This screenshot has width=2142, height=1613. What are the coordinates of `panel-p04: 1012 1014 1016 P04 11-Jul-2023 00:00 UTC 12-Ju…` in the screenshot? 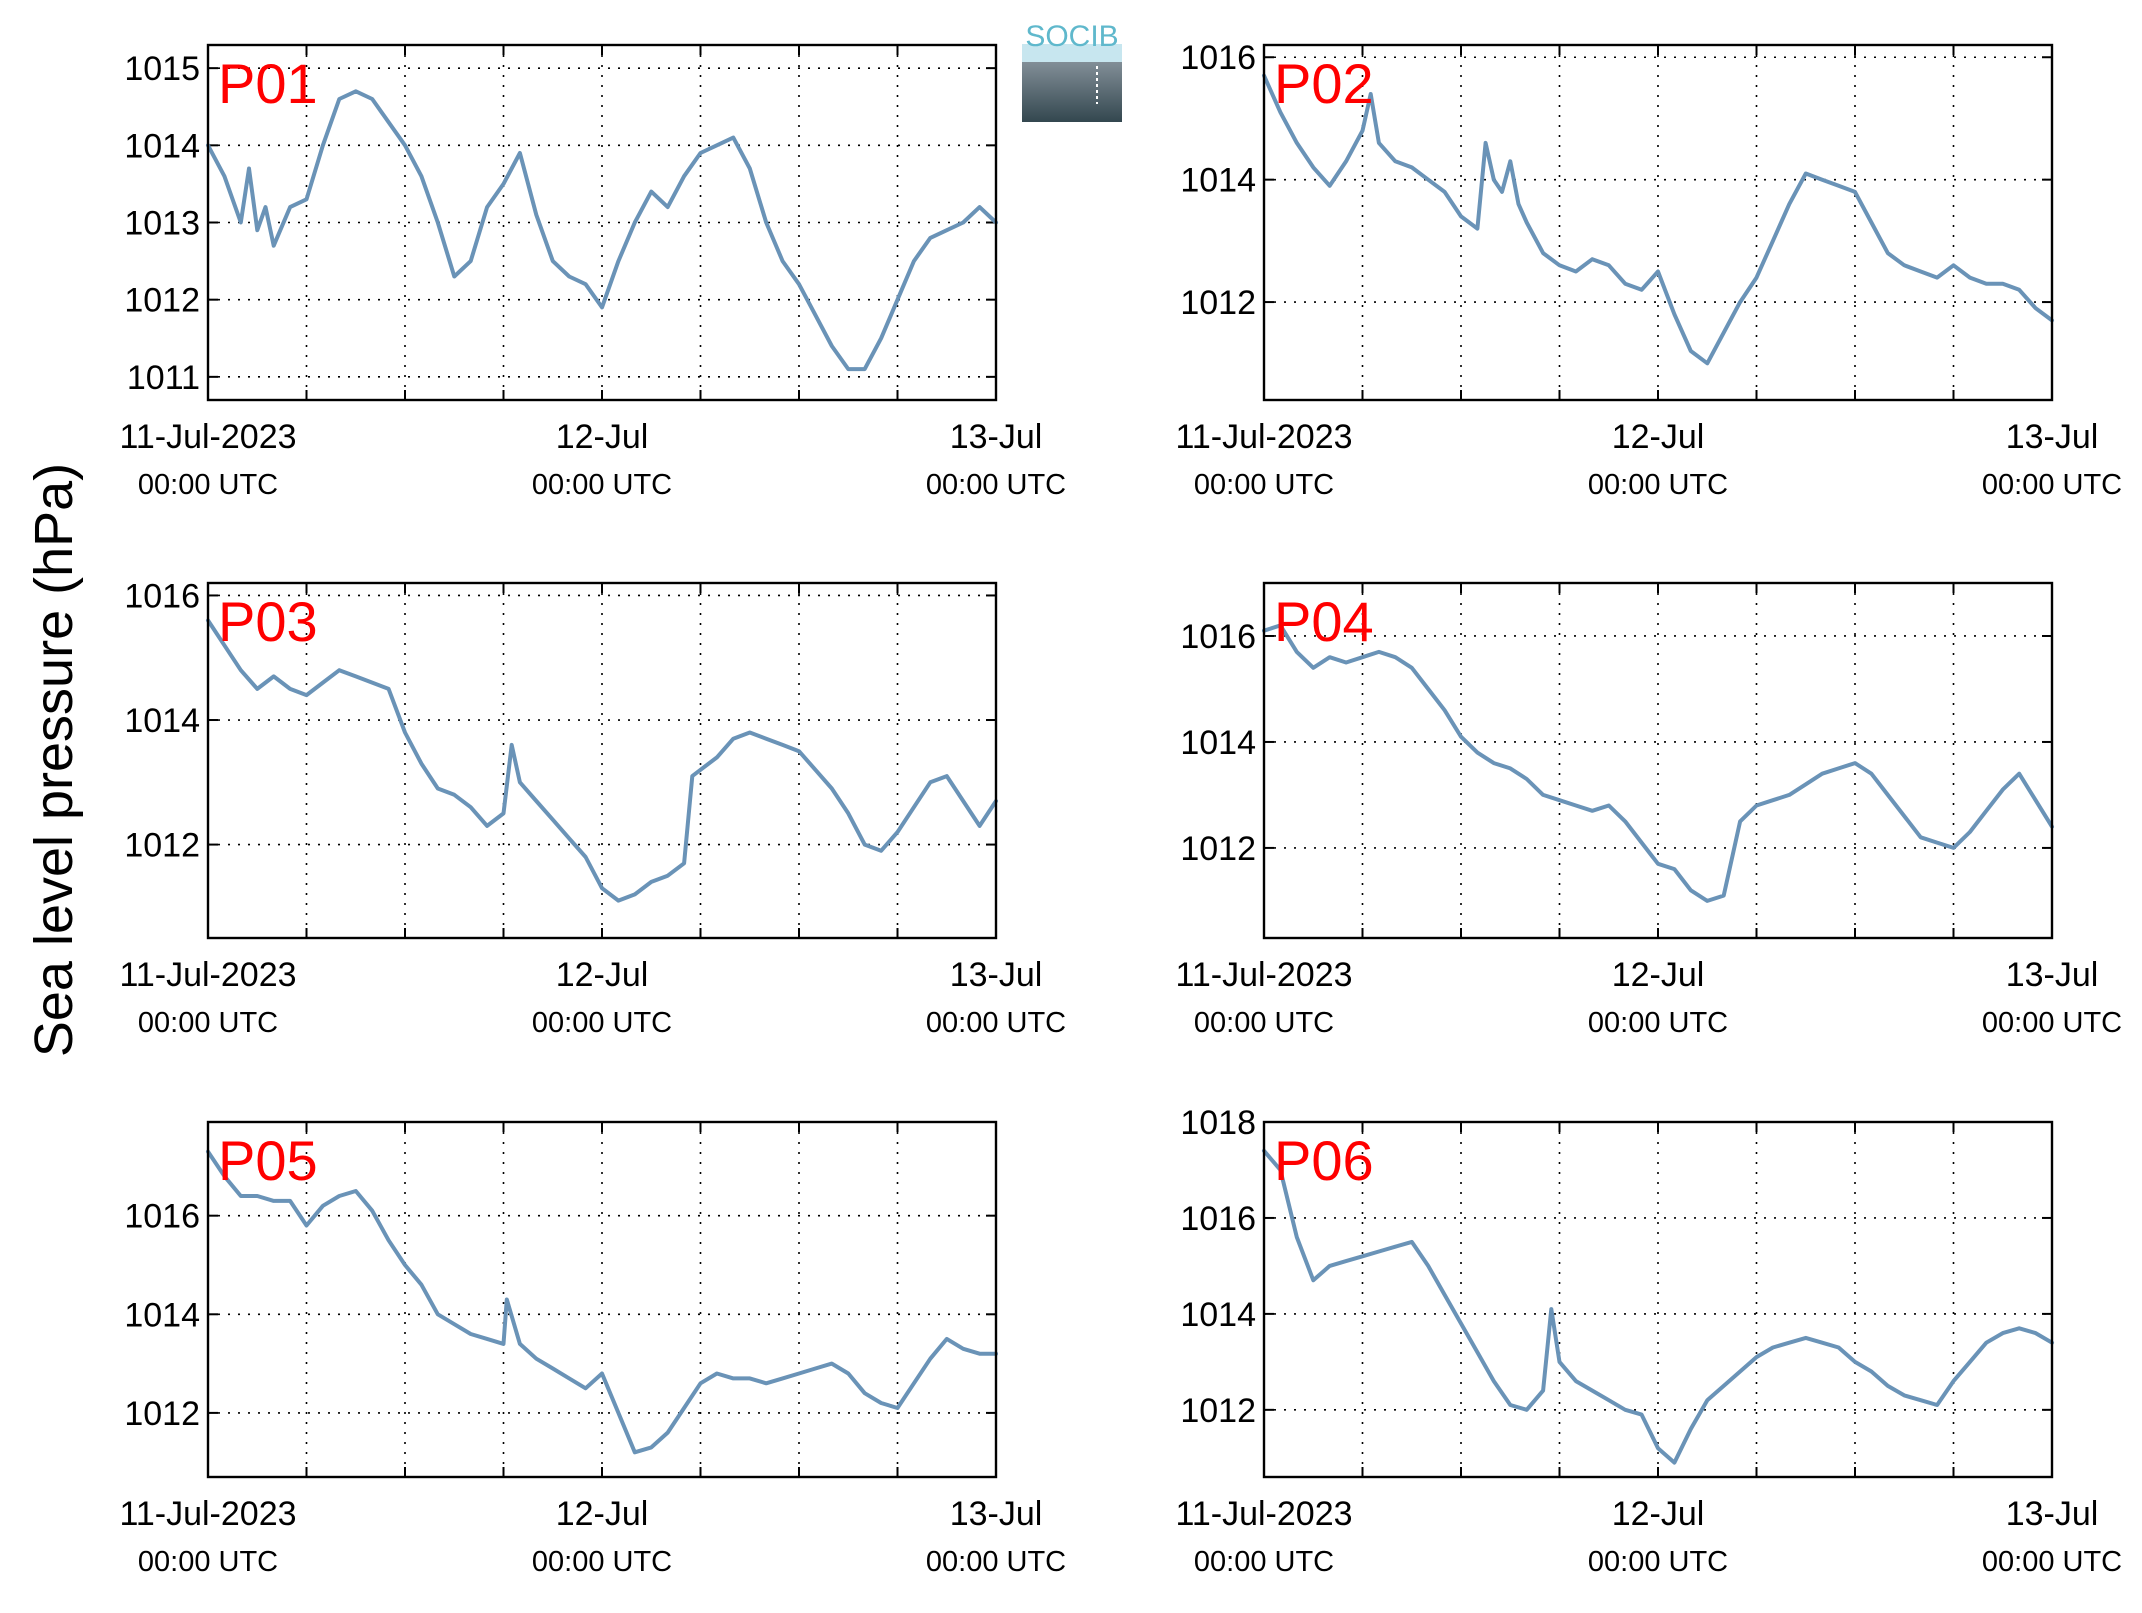 It's located at (1648, 810).